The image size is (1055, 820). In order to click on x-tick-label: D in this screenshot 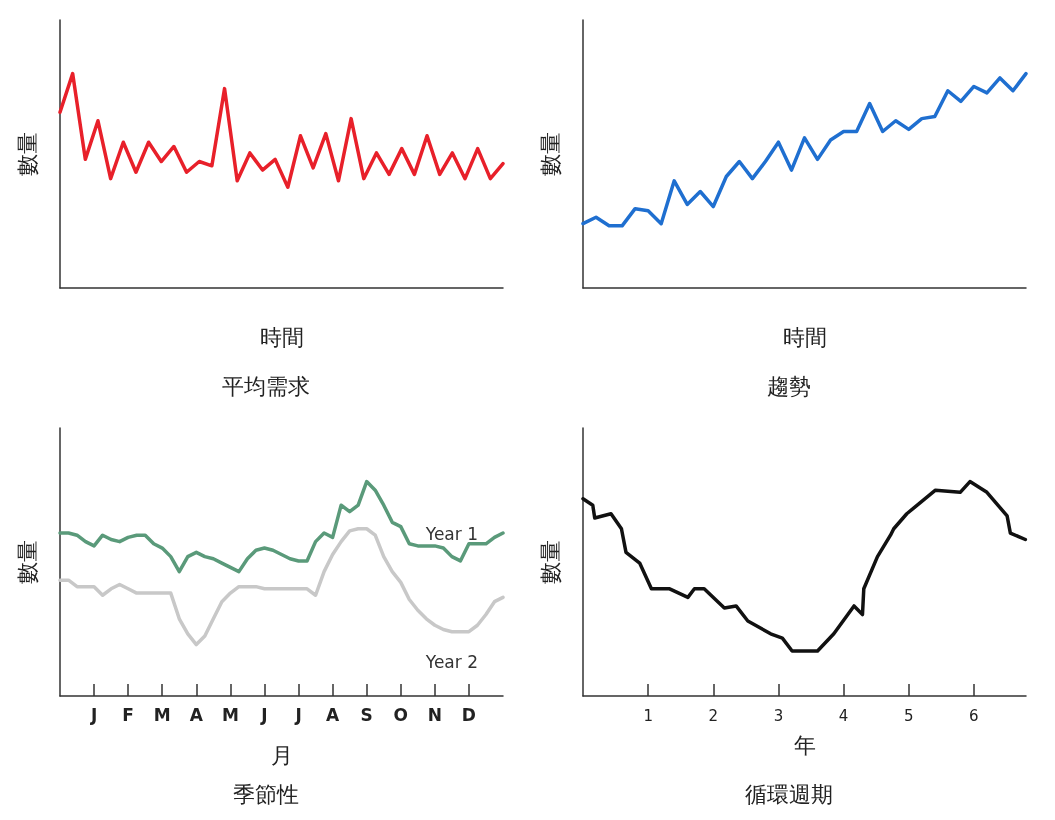, I will do `click(468, 714)`.